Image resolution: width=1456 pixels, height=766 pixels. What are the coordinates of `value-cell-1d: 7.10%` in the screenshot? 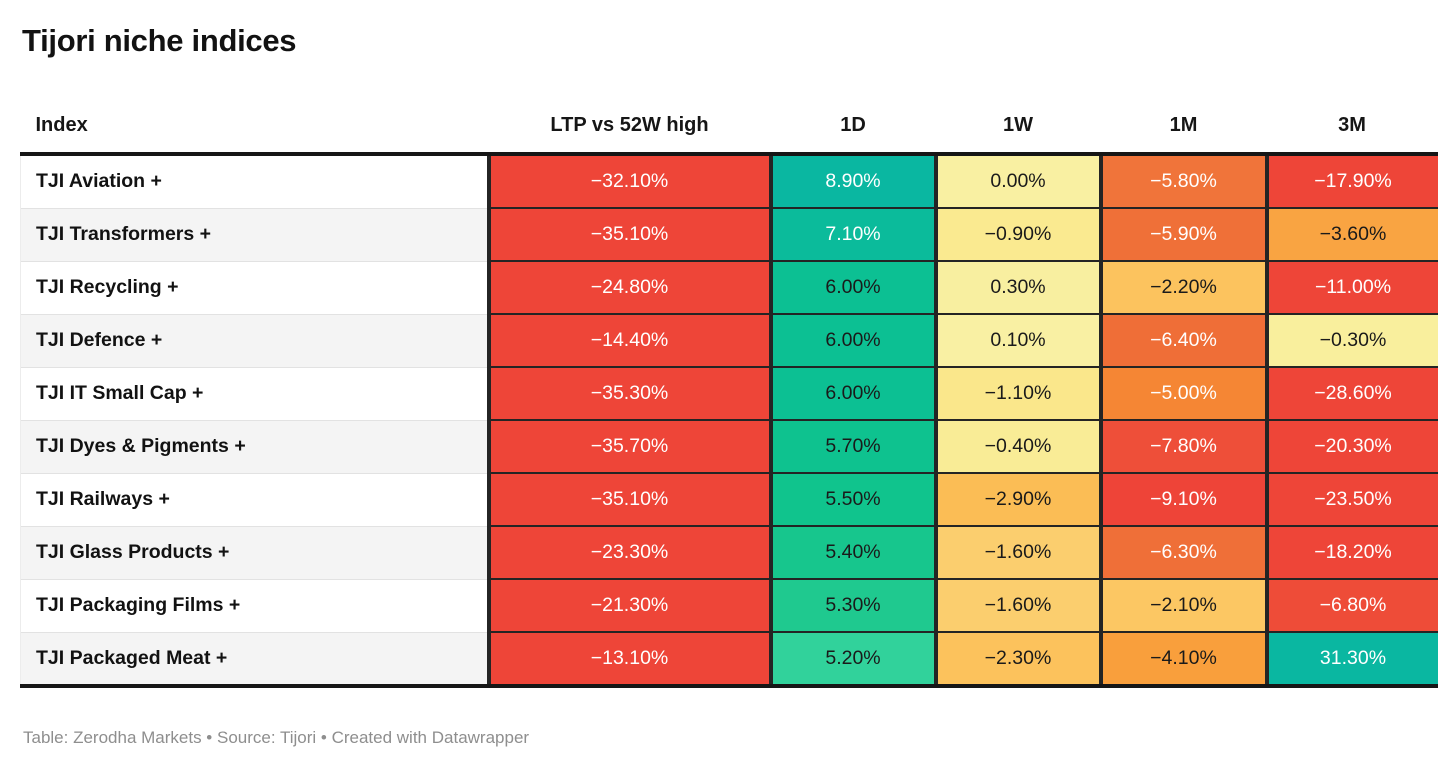 It's located at (852, 234).